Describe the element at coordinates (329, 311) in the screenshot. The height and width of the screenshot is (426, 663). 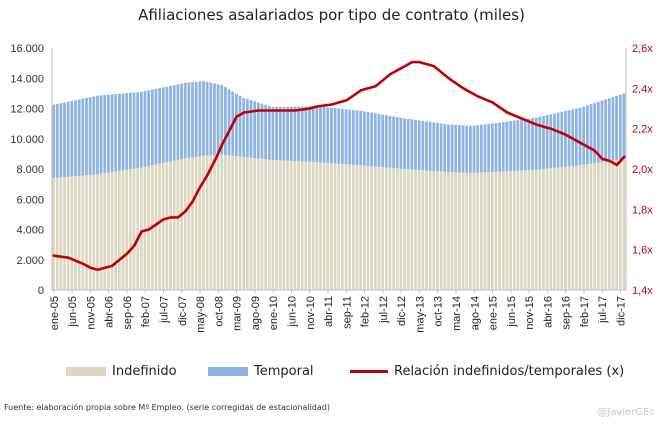
I see `x-tick-label: abr-11` at that location.